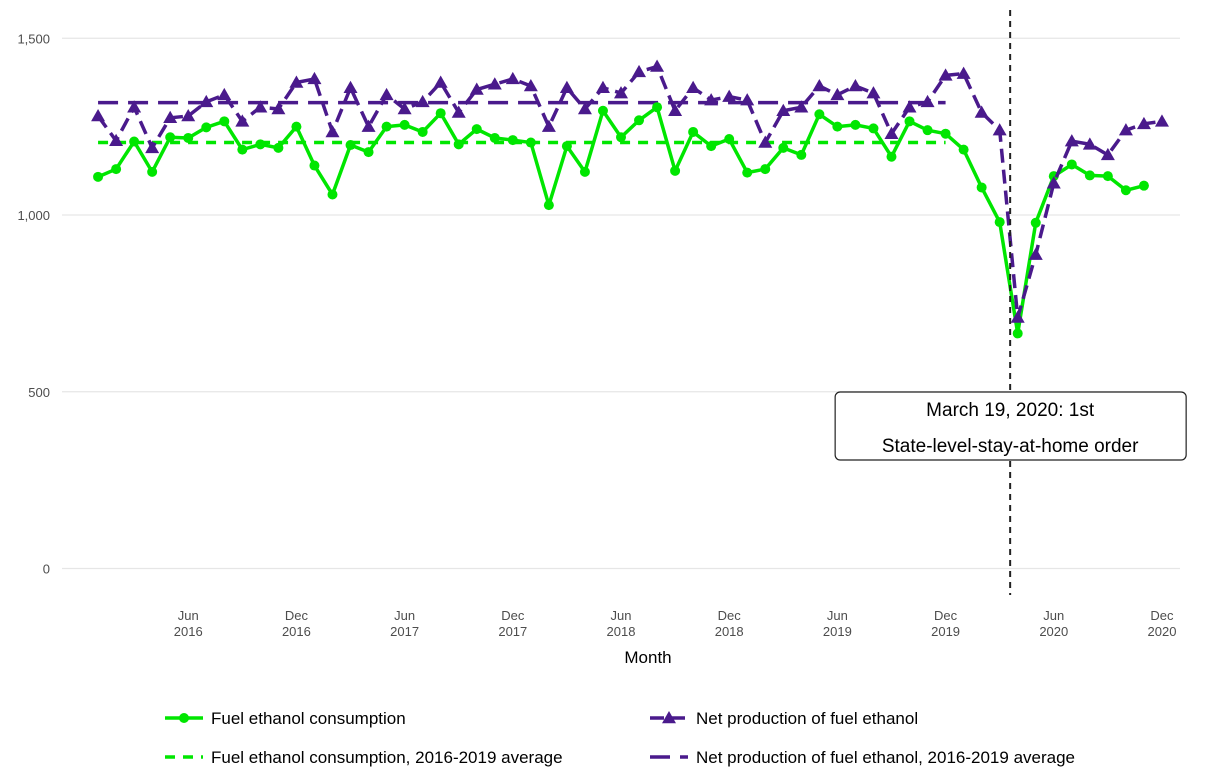  I want to click on x-tick-label: Dec 2016, so click(296, 623).